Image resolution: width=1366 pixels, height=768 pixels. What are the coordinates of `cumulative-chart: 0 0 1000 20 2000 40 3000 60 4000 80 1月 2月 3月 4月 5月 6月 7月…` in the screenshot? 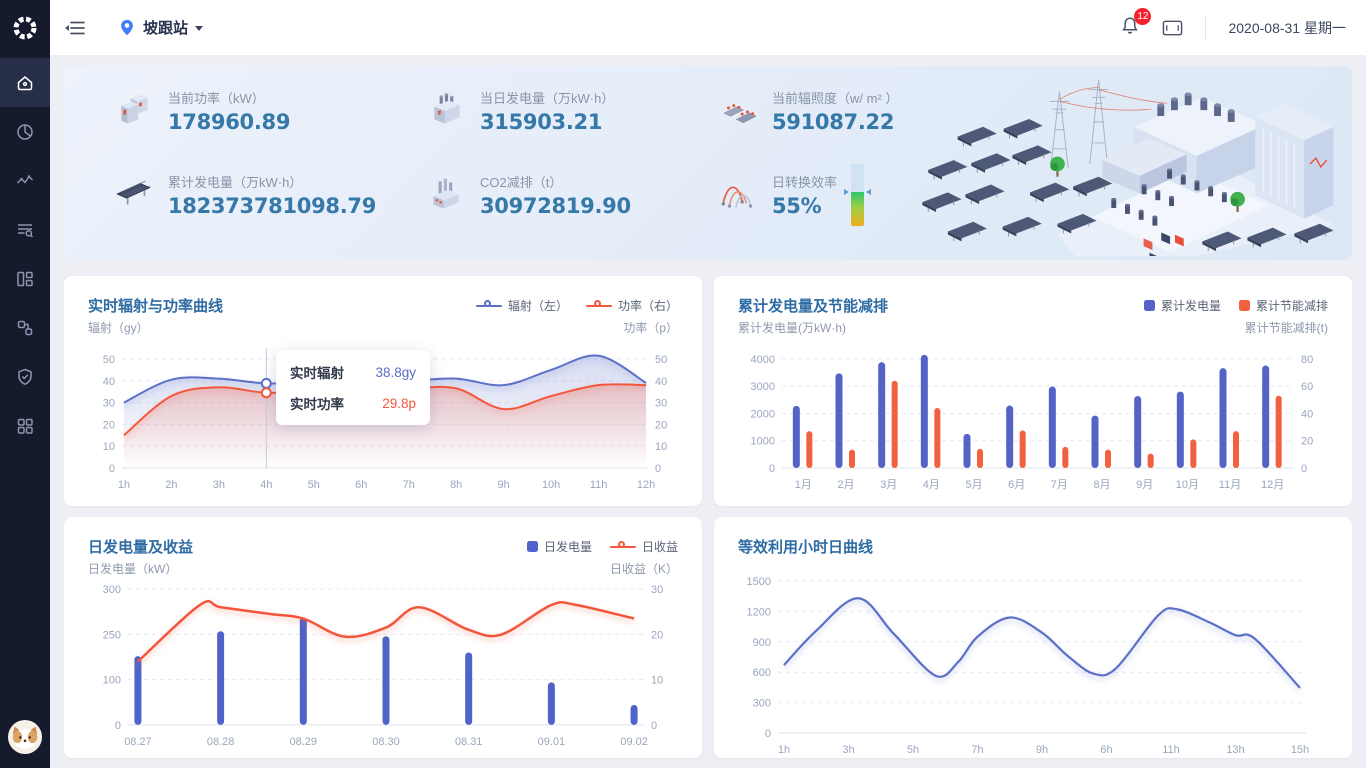 It's located at (1033, 416).